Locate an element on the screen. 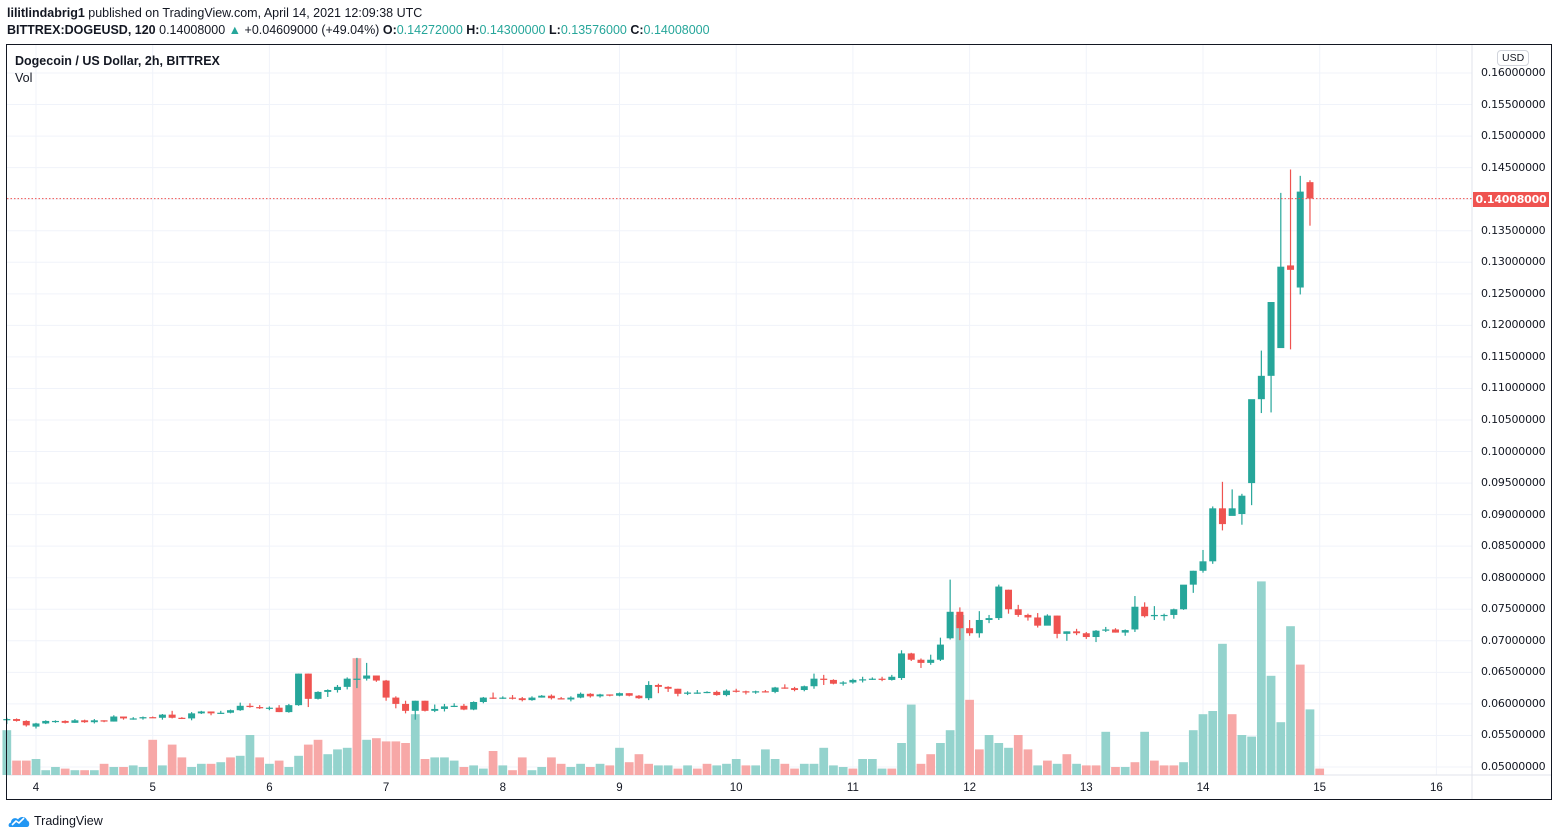  last-price-label: 0.14008000 is located at coordinates (1511, 199).